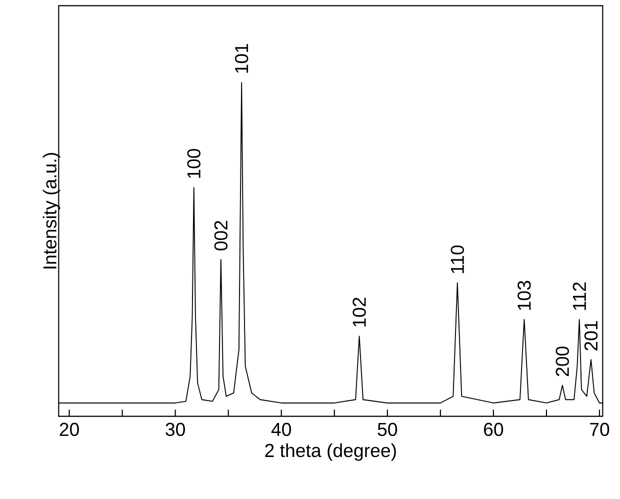  I want to click on x-axis-title: 2 theta (degree), so click(330, 452).